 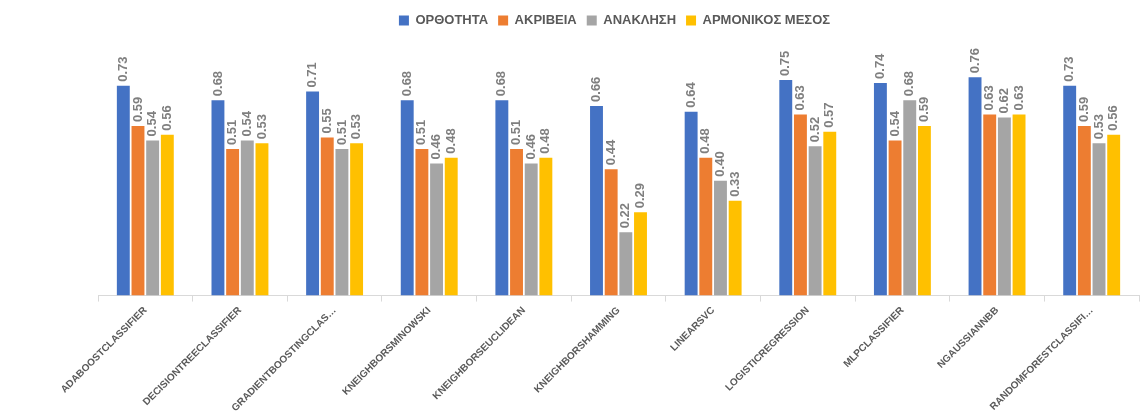 I want to click on data-label: 0.71, so click(x=312, y=75).